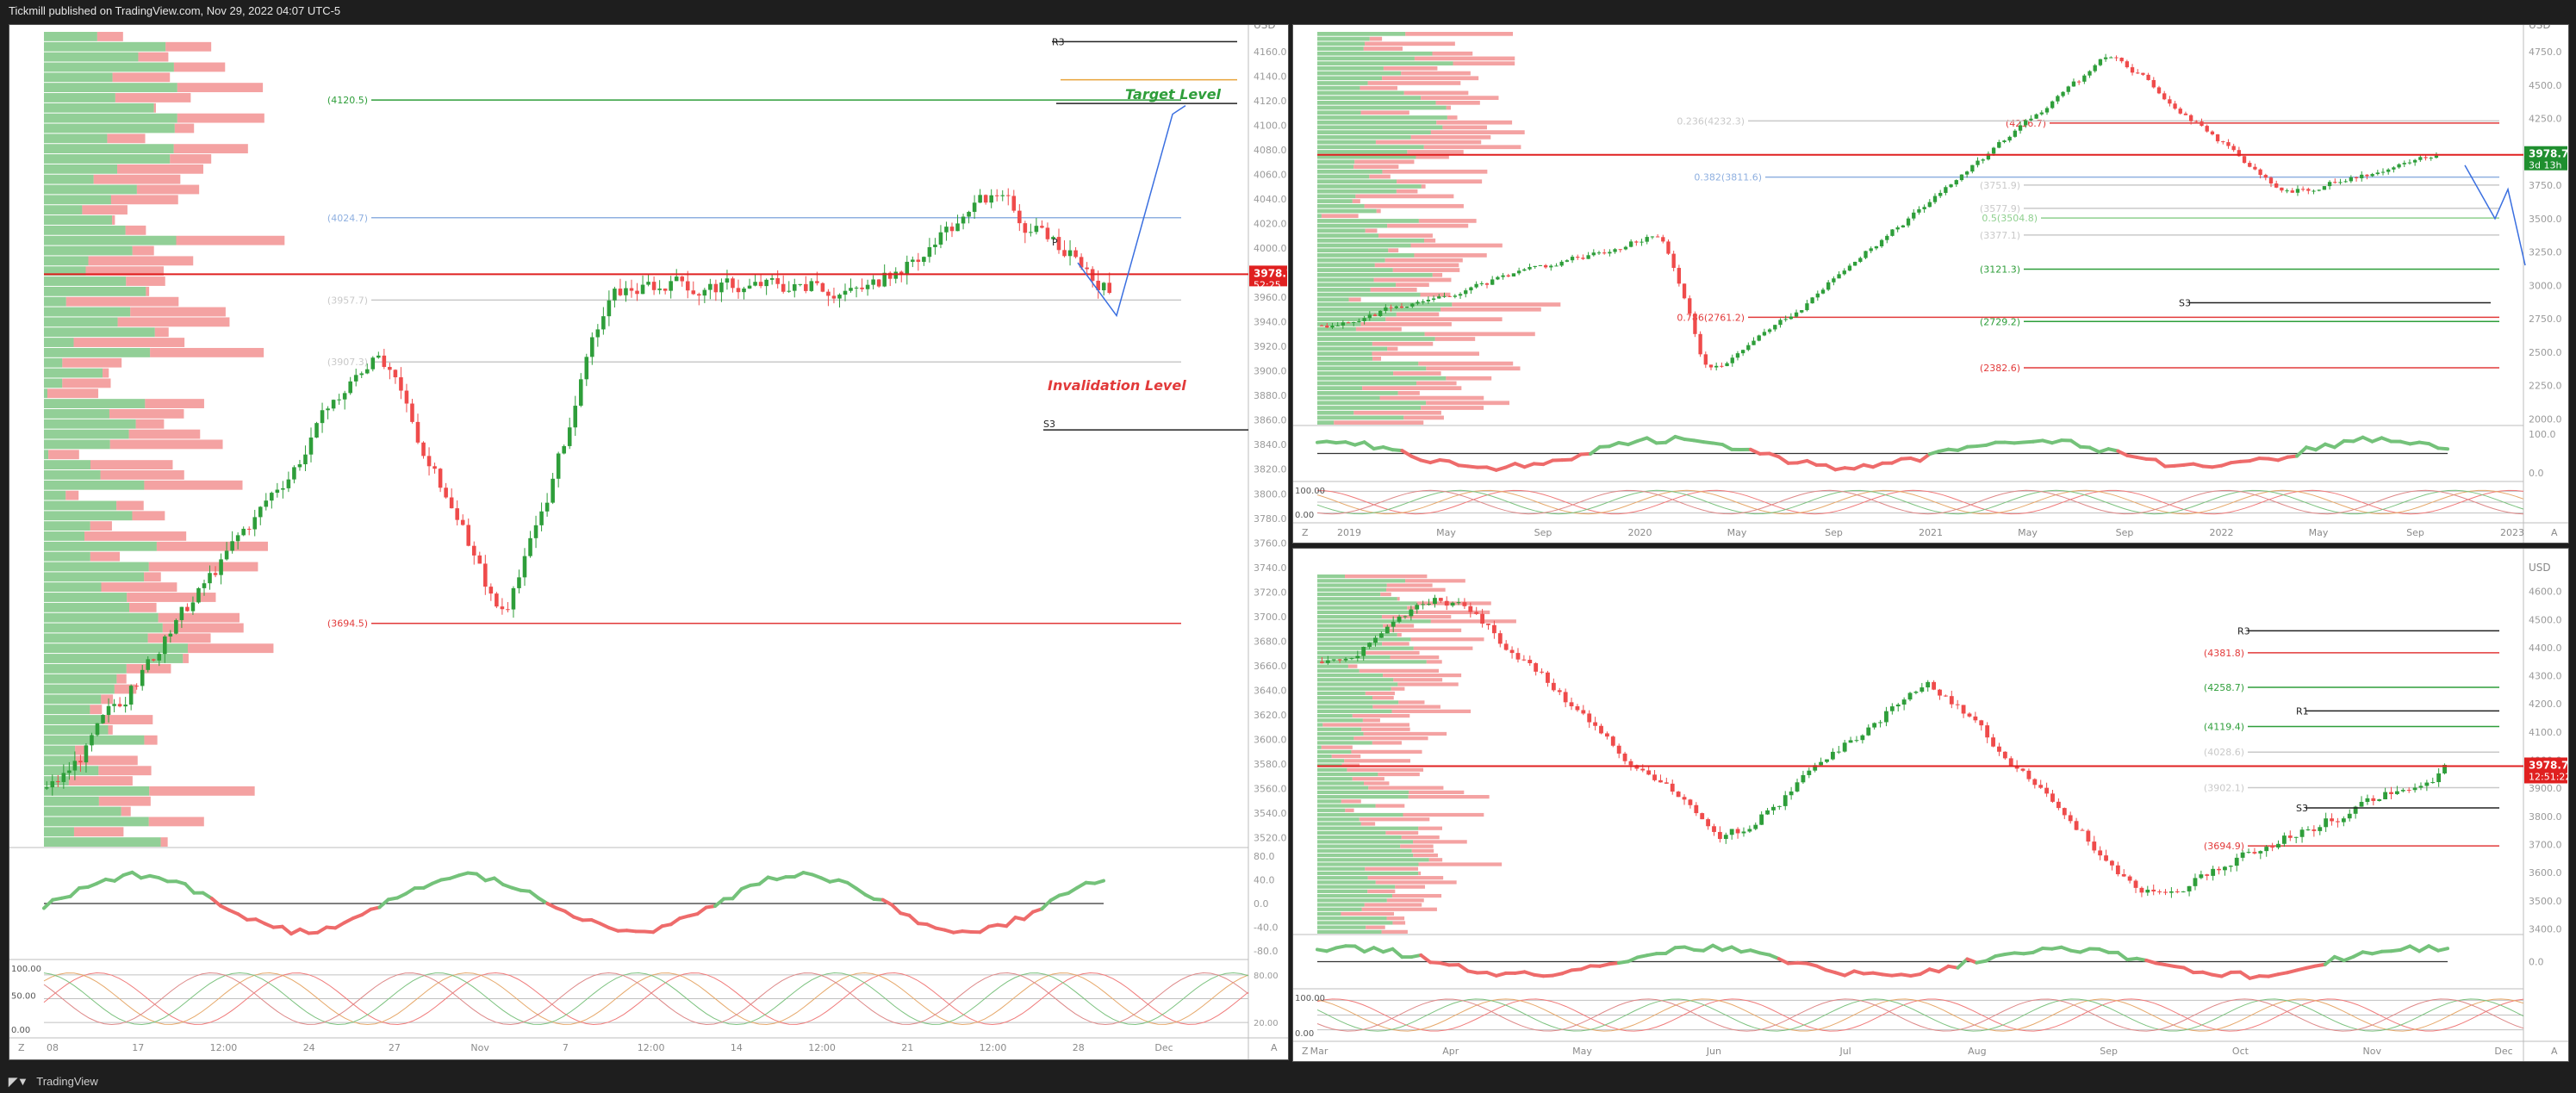 The height and width of the screenshot is (1093, 2576). What do you see at coordinates (1266, 928) in the screenshot?
I see `rsi-tick: -40.0` at bounding box center [1266, 928].